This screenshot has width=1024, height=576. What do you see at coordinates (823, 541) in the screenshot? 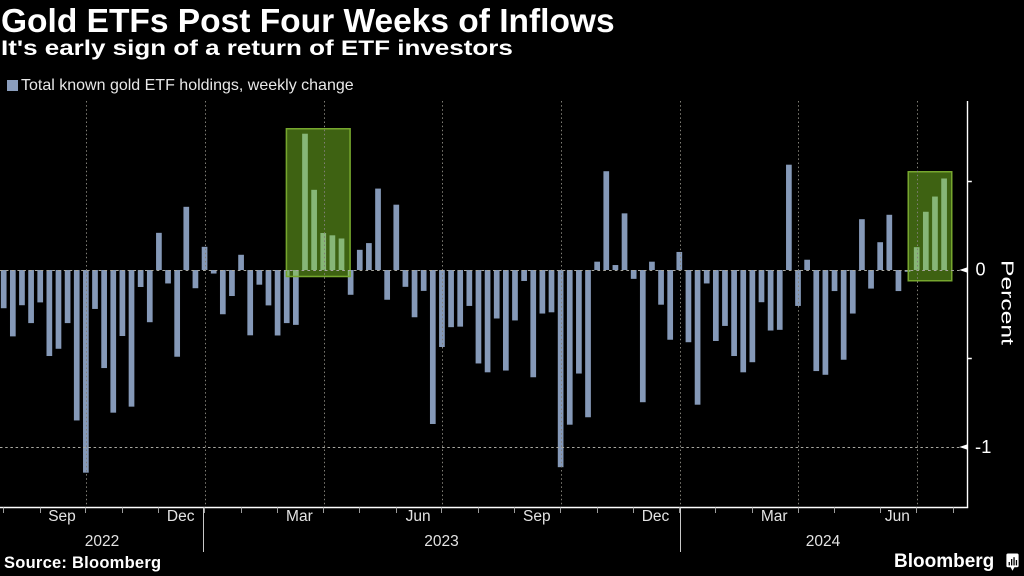
I see `svg-text: 2024` at bounding box center [823, 541].